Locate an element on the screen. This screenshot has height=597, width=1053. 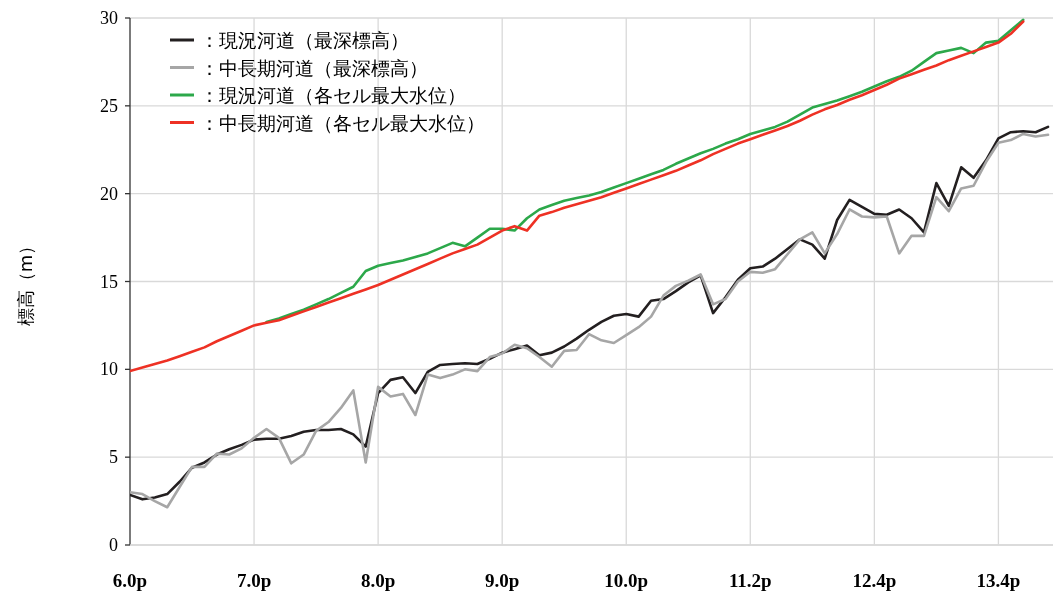
y-tick-label: 10 is located at coordinates (109, 369).